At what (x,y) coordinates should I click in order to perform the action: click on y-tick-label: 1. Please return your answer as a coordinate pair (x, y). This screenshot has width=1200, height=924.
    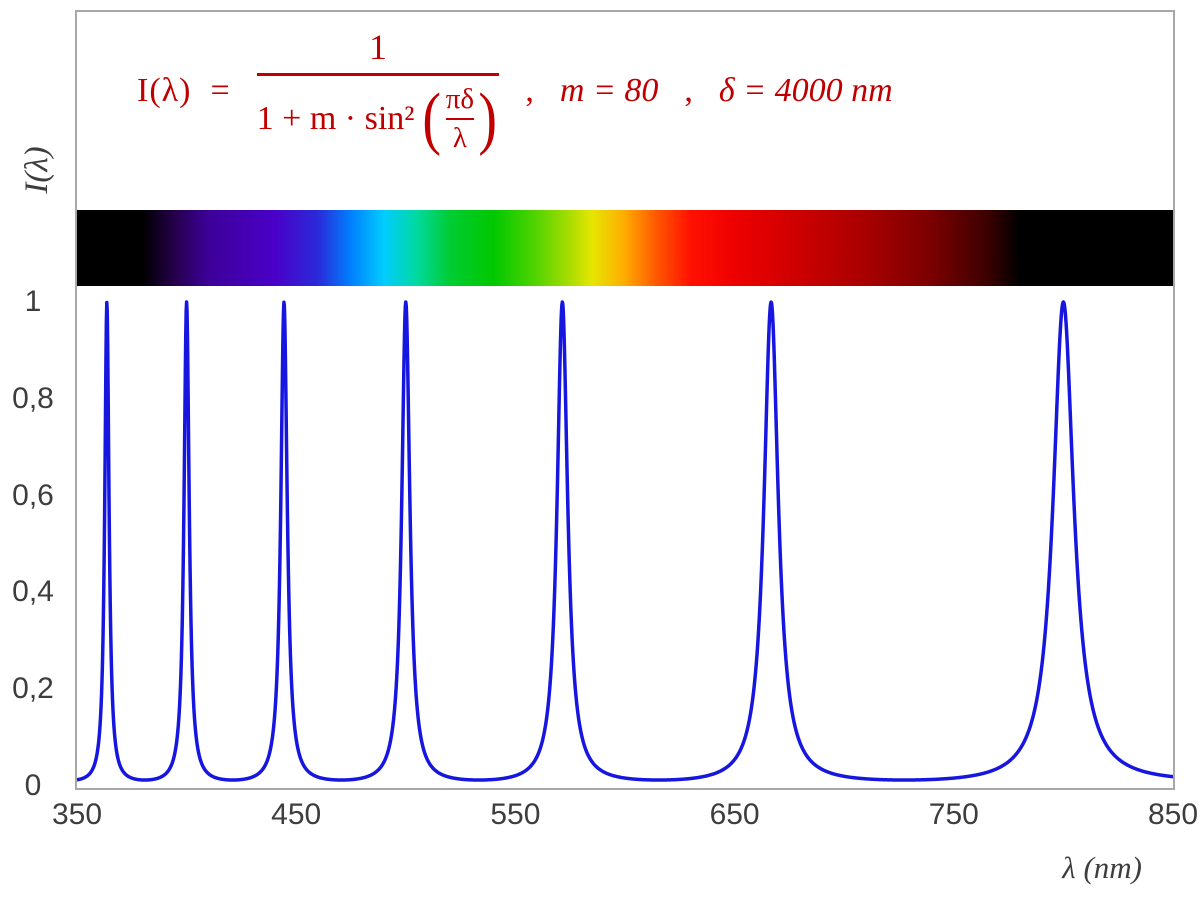
    Looking at the image, I should click on (33, 301).